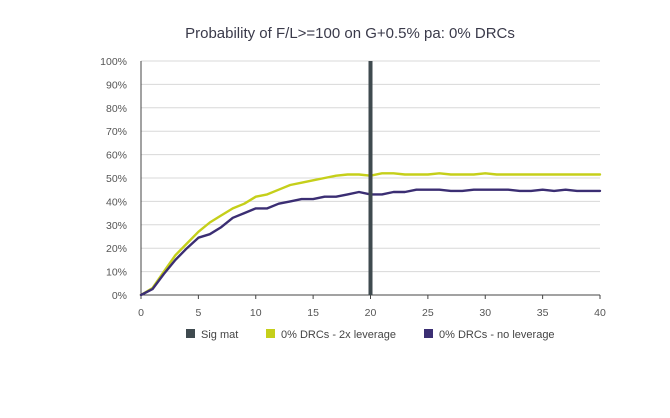 This screenshot has width=670, height=418. Describe the element at coordinates (497, 335) in the screenshot. I see `legend-label: 0% DRCs - no leverage` at that location.